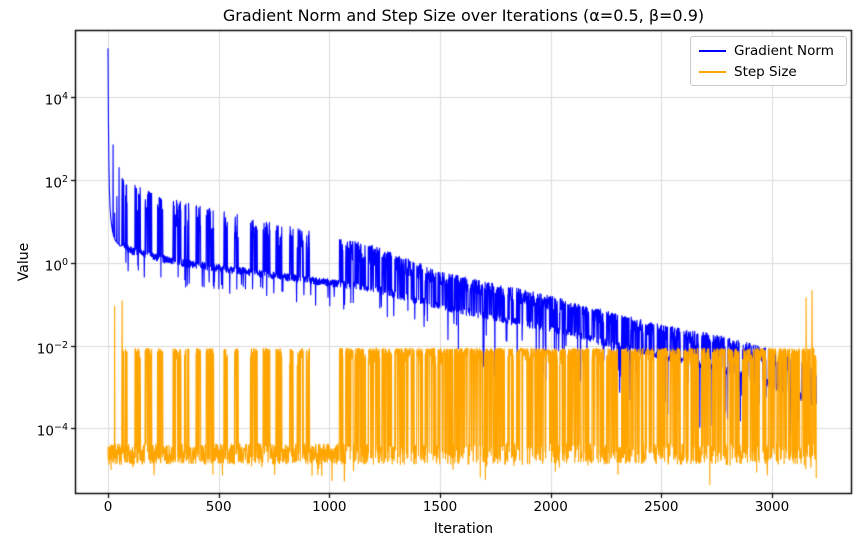 This screenshot has height=549, width=858. What do you see at coordinates (56, 100) in the screenshot?
I see `y-tick-label-1e4: 10⁴` at bounding box center [56, 100].